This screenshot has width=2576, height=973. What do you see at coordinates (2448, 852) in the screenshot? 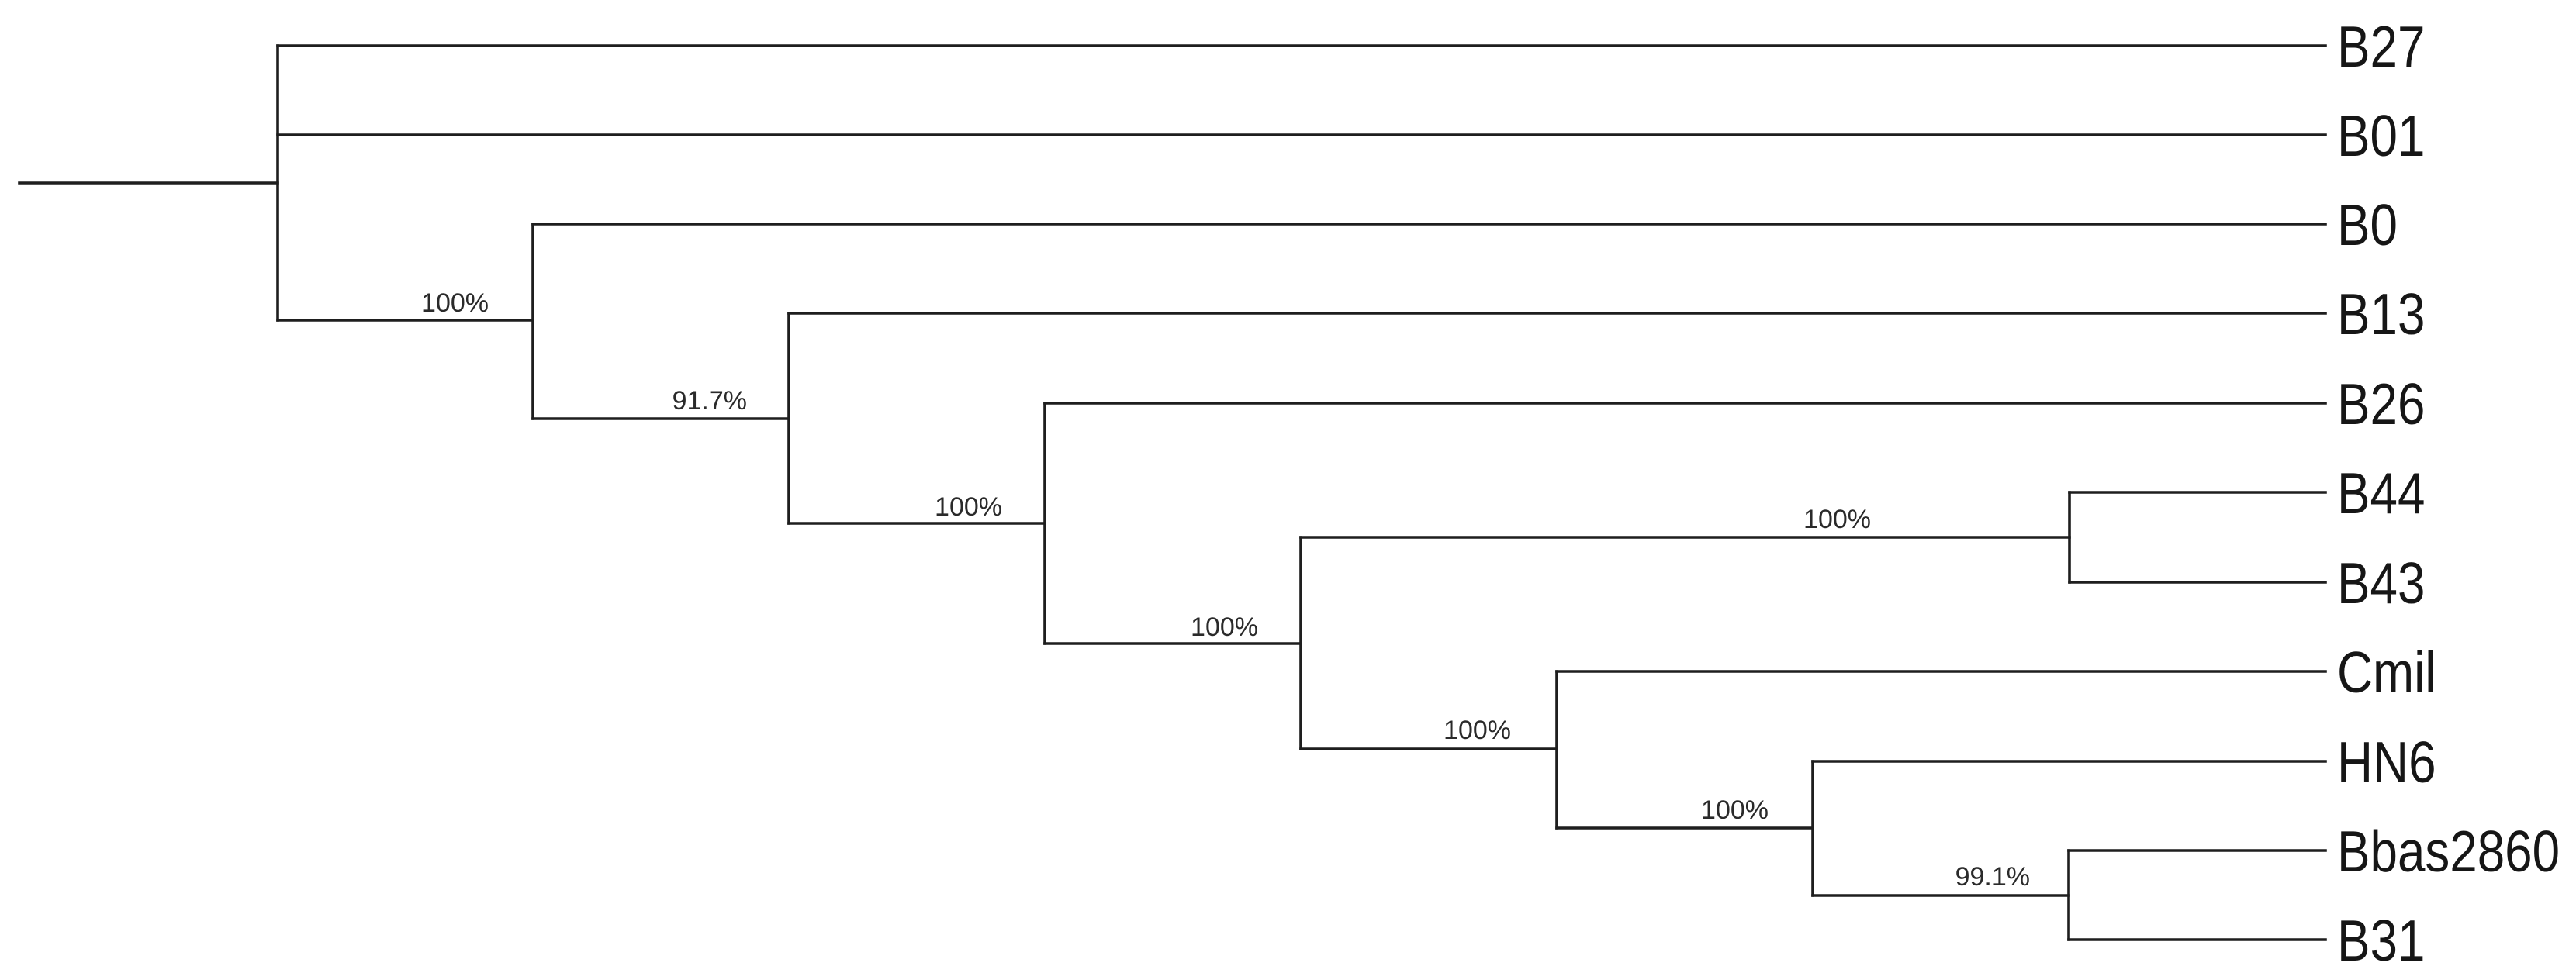
I see `taxon-label-Bbas2860: Bbas2860` at bounding box center [2448, 852].